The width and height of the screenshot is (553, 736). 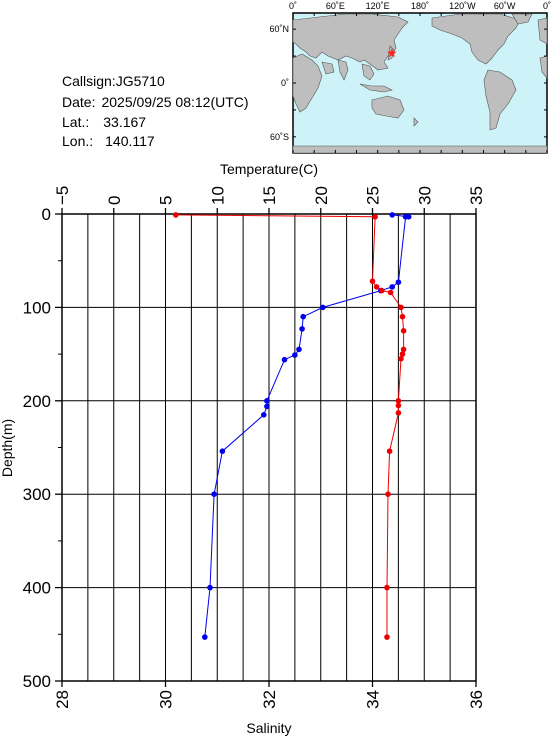 I want to click on depth-tick-label: 100, so click(x=37, y=307).